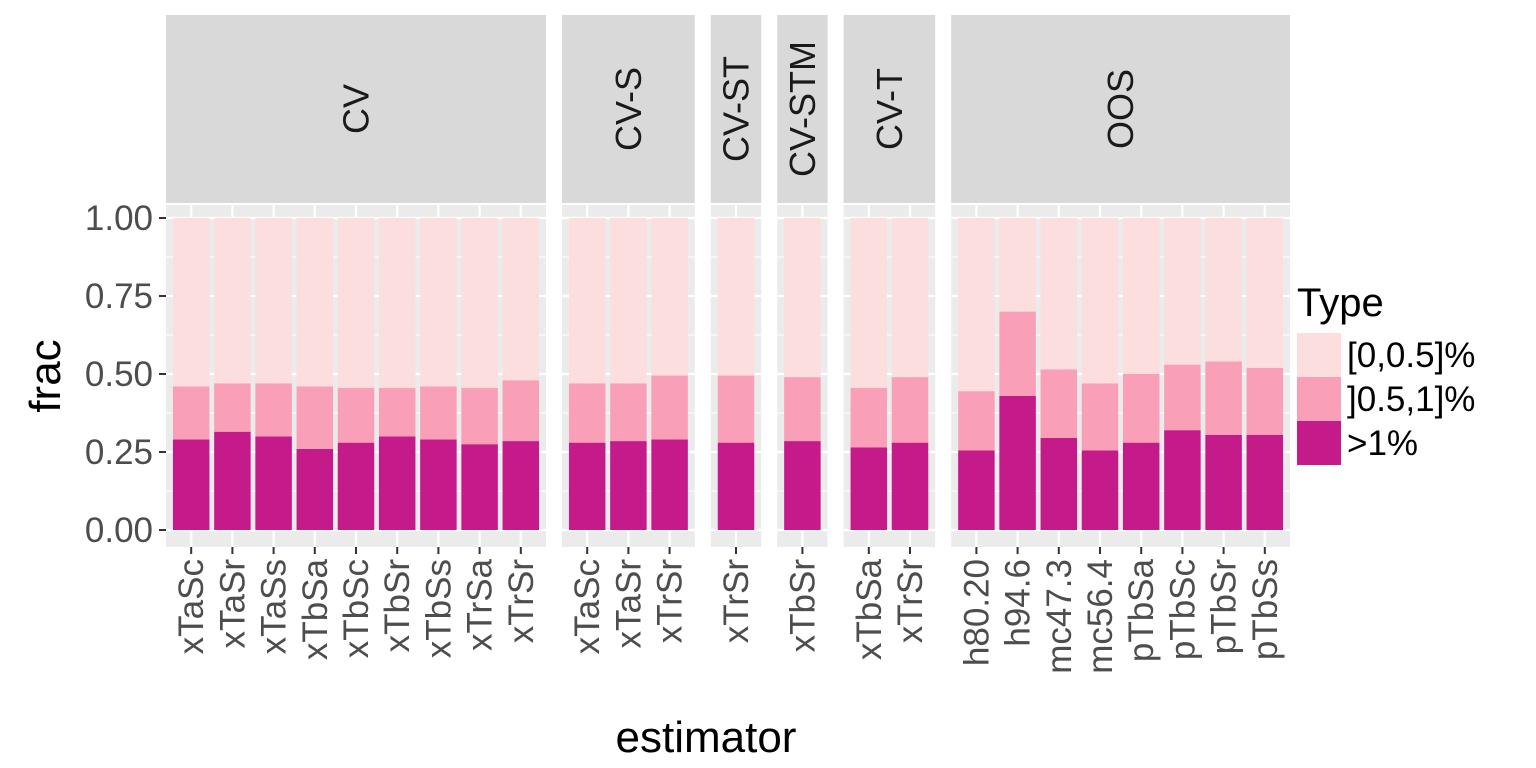  What do you see at coordinates (119, 296) in the screenshot?
I see `y-tick-label: 0.75` at bounding box center [119, 296].